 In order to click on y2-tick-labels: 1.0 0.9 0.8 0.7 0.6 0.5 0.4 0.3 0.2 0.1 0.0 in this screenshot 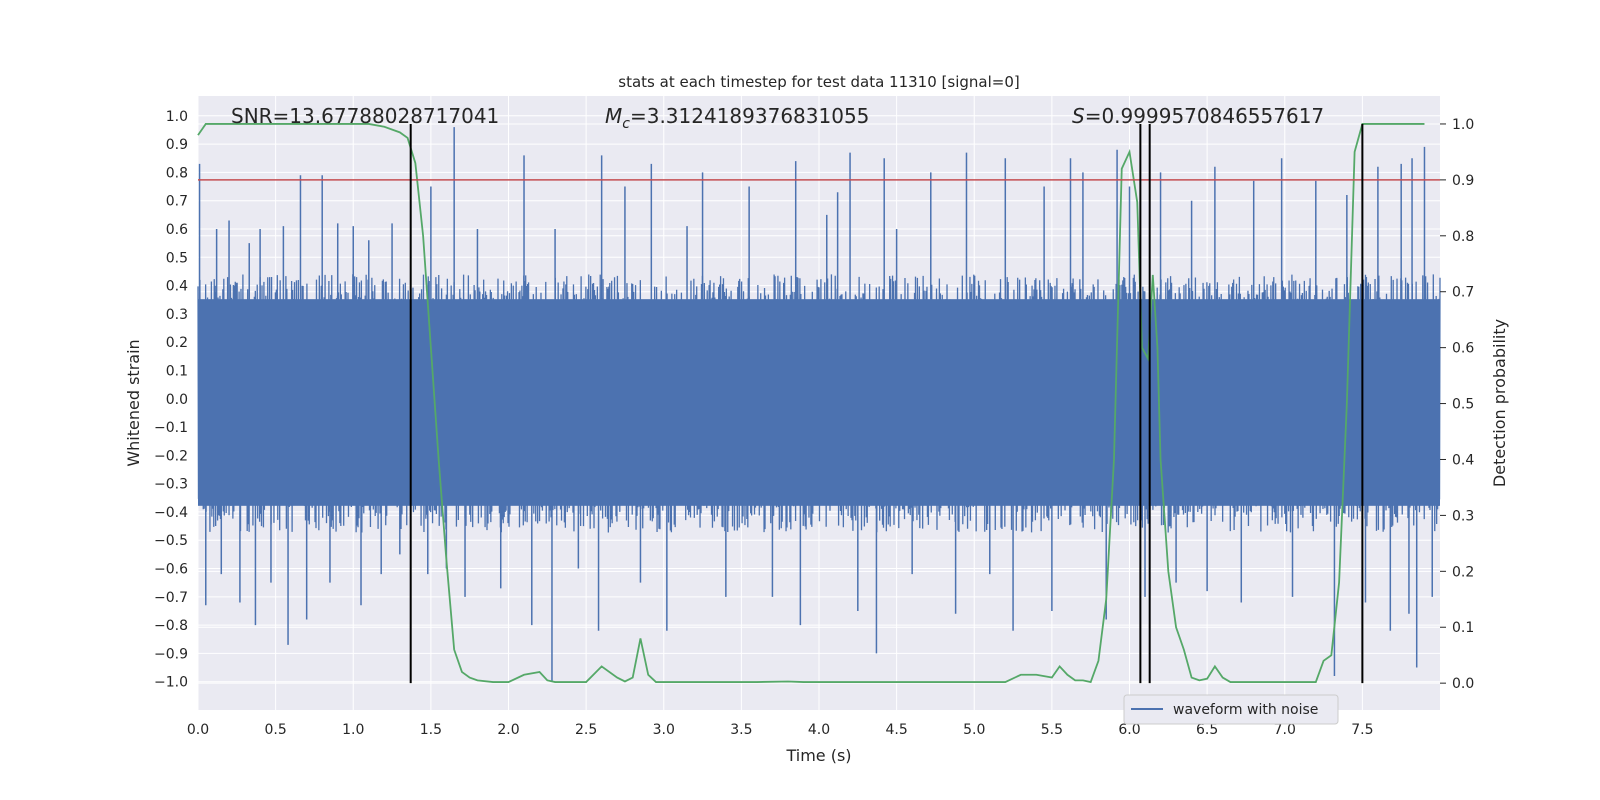, I will do `click(1457, 404)`.